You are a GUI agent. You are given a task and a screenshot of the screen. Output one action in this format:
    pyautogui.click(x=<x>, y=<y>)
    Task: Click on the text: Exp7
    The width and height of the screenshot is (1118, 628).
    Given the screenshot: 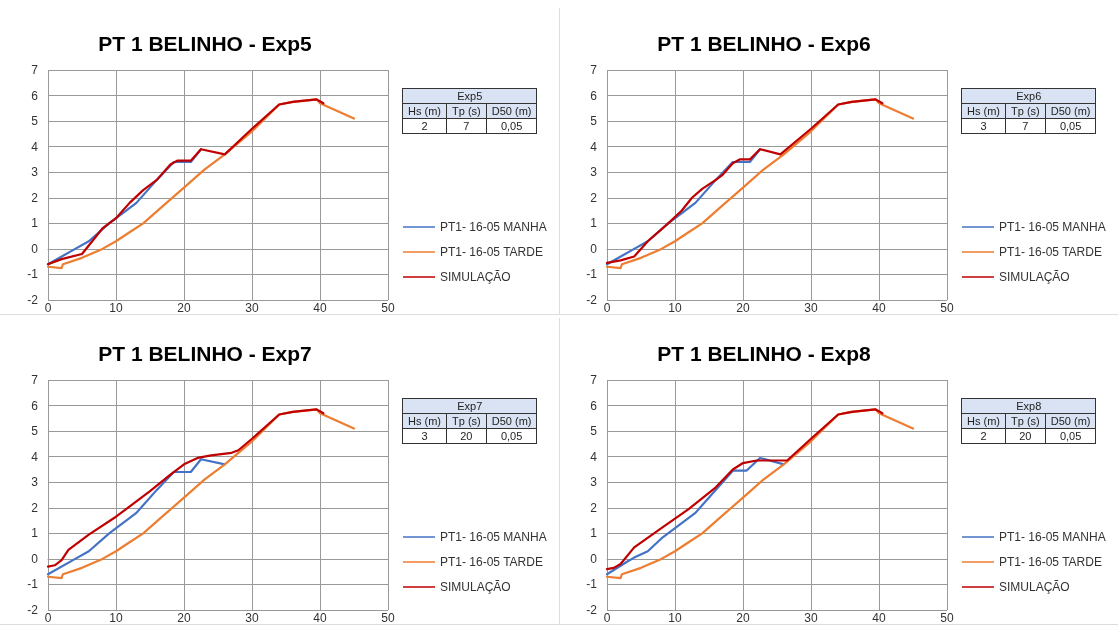 What is the action you would take?
    pyautogui.click(x=469, y=406)
    